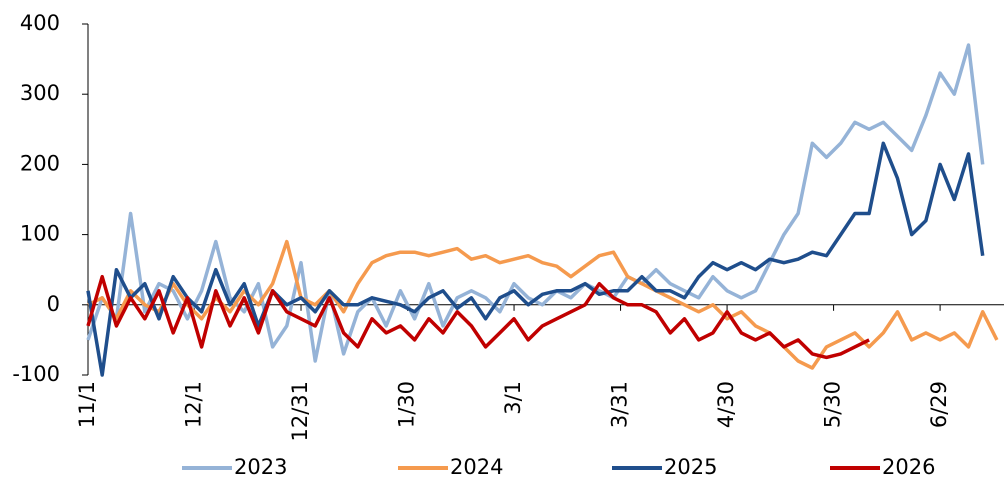  What do you see at coordinates (476, 467) in the screenshot?
I see `legend-label: 2024` at bounding box center [476, 467].